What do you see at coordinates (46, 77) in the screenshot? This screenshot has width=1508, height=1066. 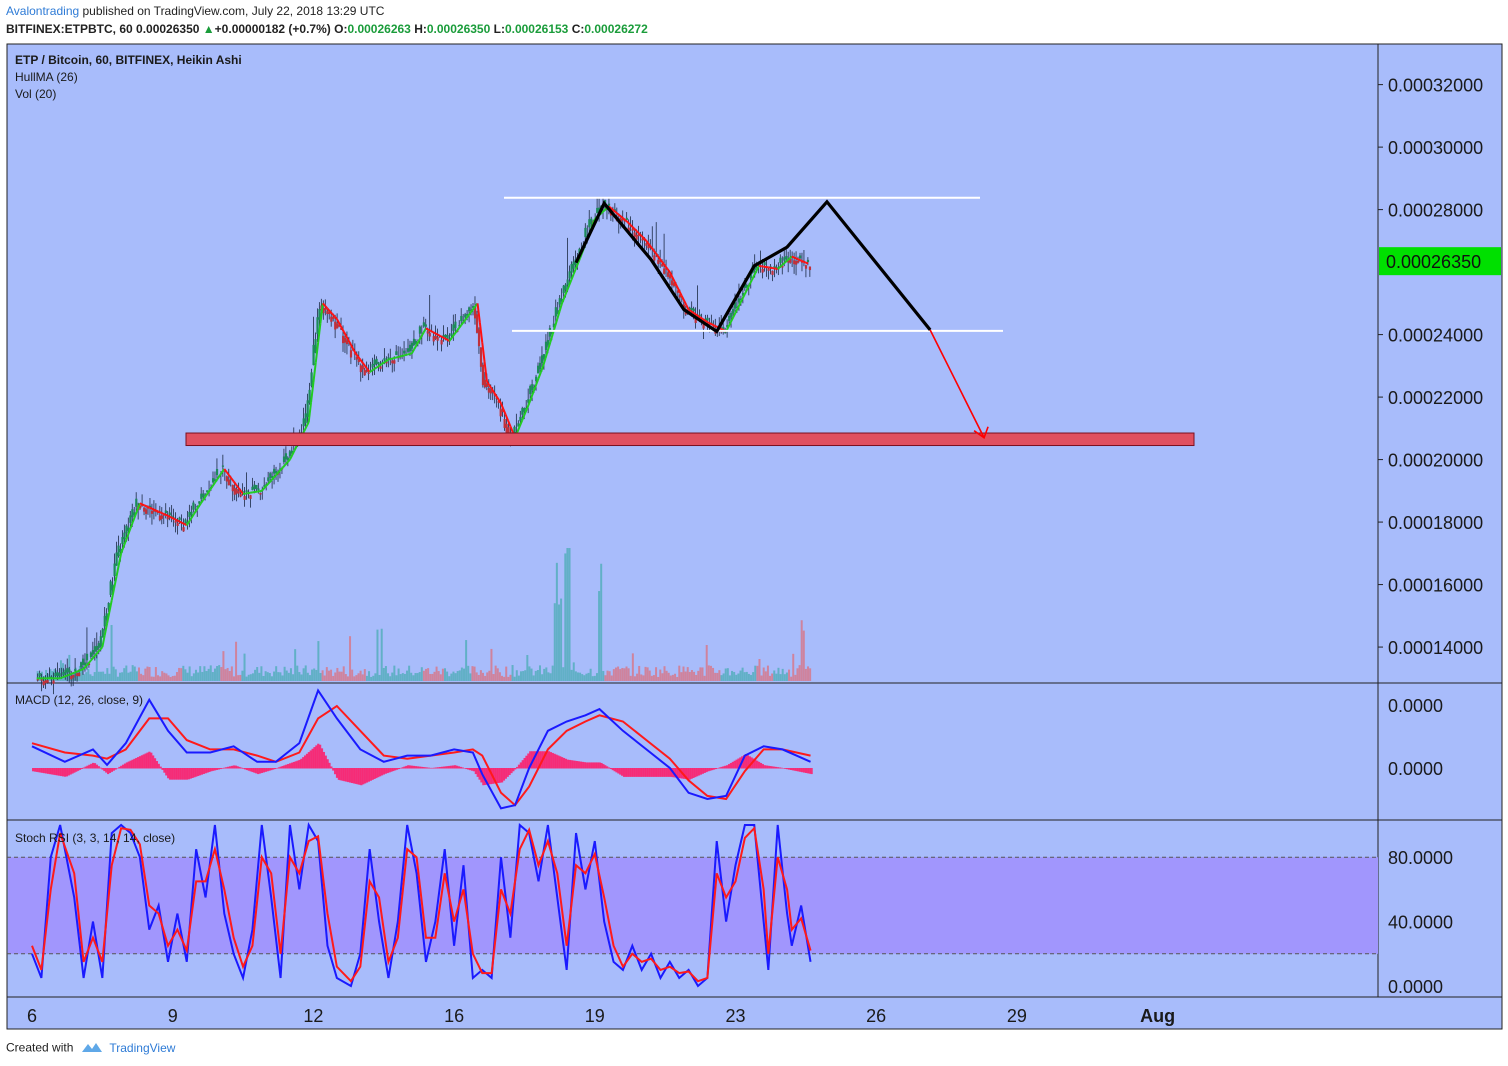 I see `hullma-label: HullMA (26)` at bounding box center [46, 77].